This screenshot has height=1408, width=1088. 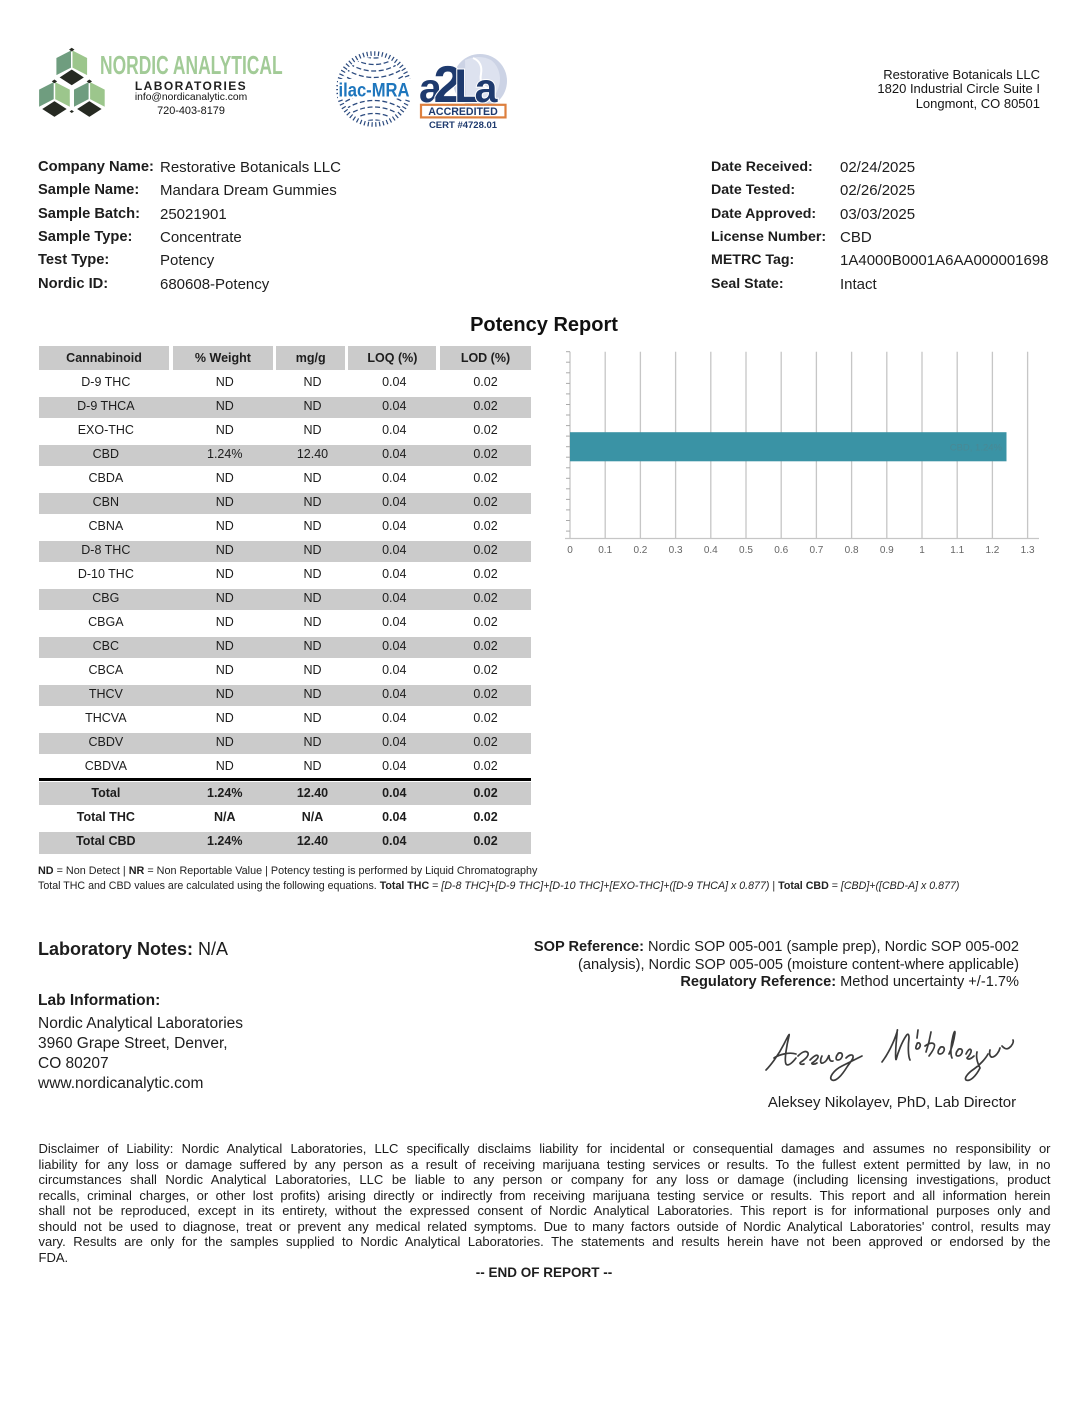 What do you see at coordinates (1028, 550) in the screenshot?
I see `svg-text: 1.3` at bounding box center [1028, 550].